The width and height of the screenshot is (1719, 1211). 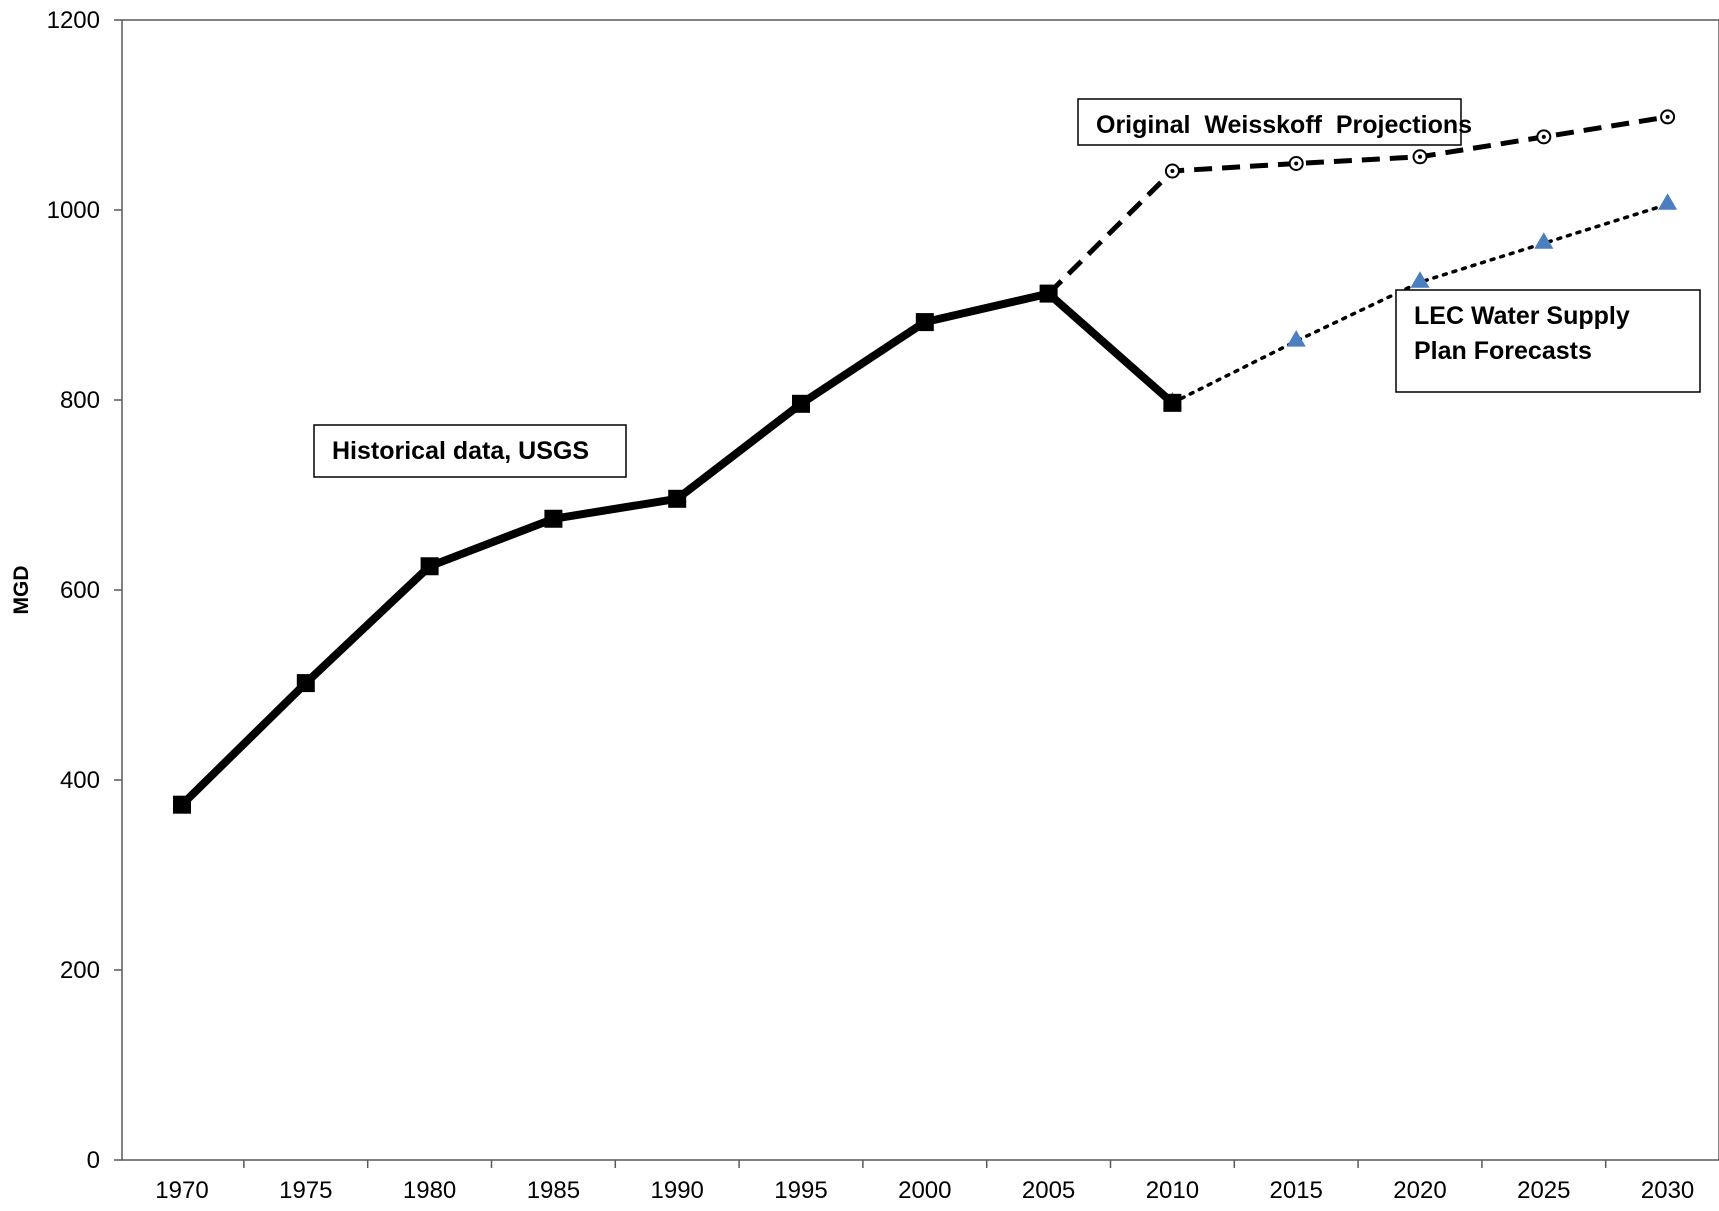 I want to click on series-line-weisskoff, so click(x=1357, y=205).